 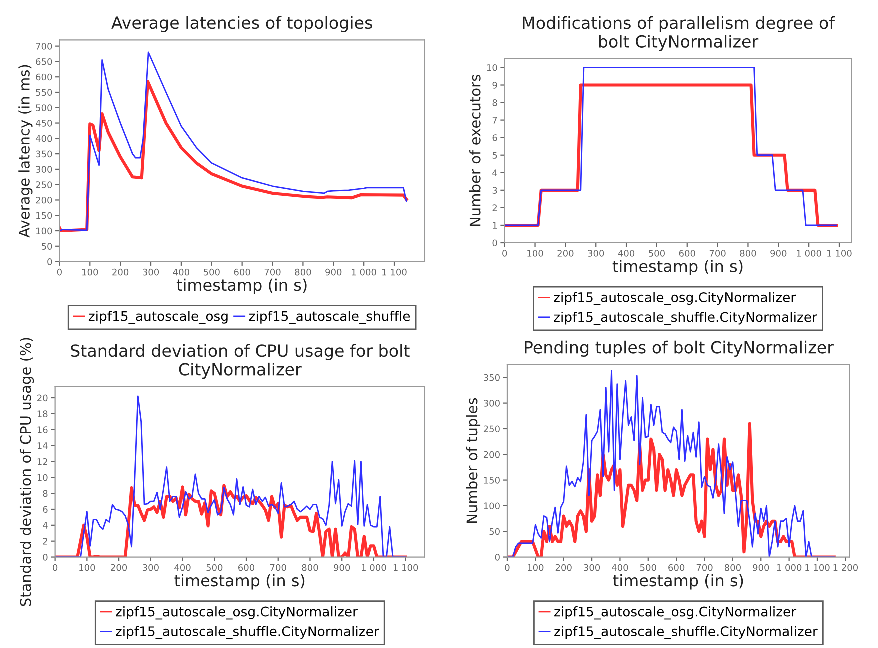 I want to click on y-tick-label: 500, so click(x=44, y=108).